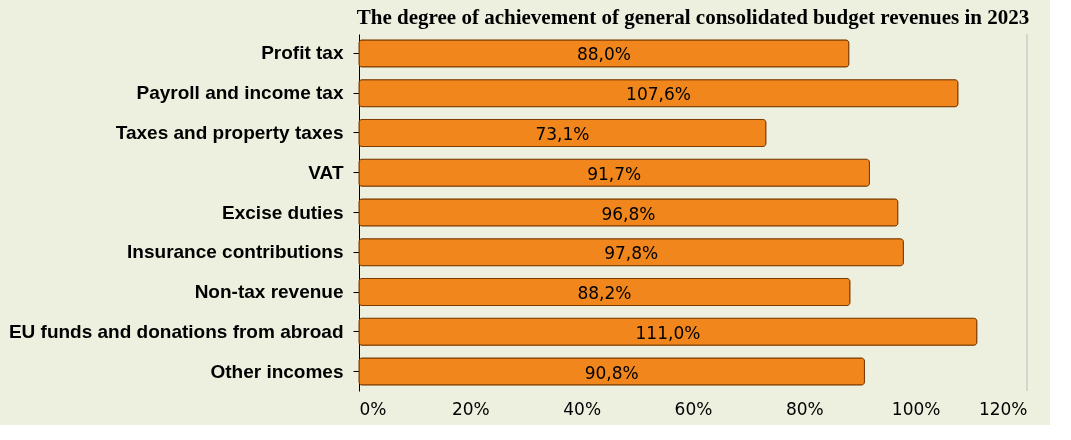  Describe the element at coordinates (693, 16) in the screenshot. I see `chart-title: The degree of achievement of general consolidated budget revenues in 2023` at that location.